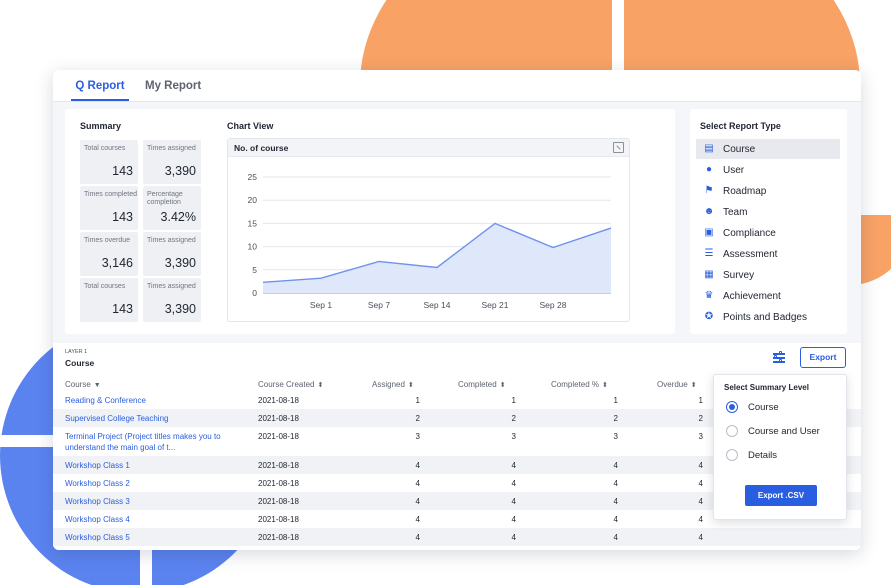 The height and width of the screenshot is (585, 891). I want to click on area-fill, so click(437, 258).